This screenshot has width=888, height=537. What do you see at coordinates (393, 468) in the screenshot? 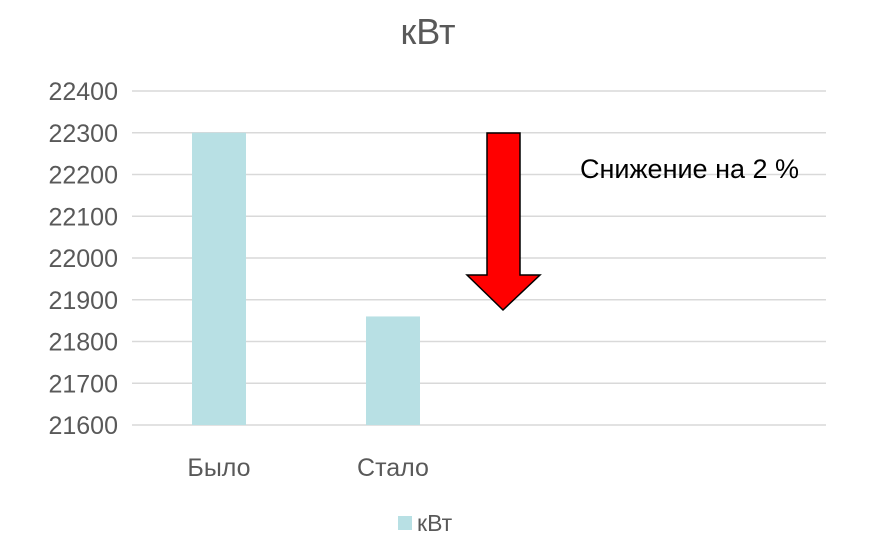
I see `x-category-label: Стало` at bounding box center [393, 468].